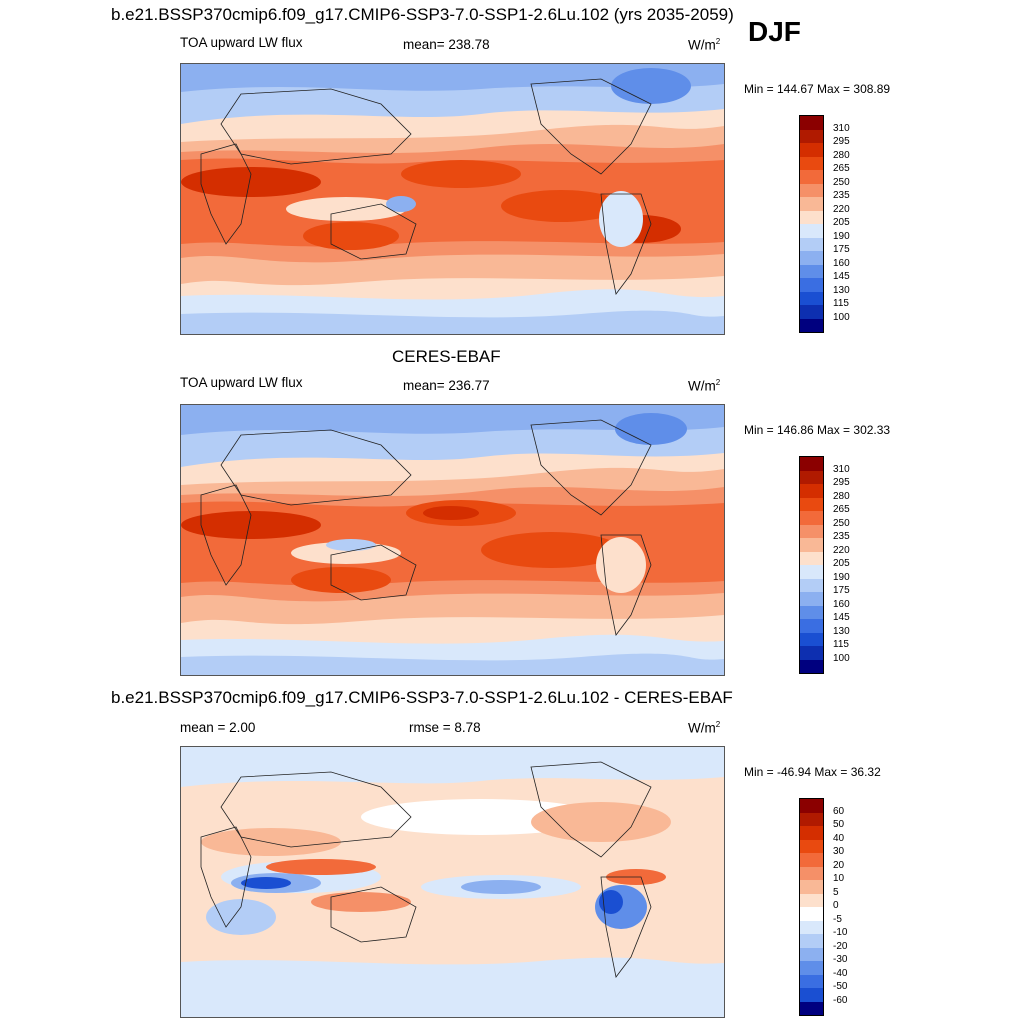 This screenshot has height=1024, width=1024. Describe the element at coordinates (839, 824) in the screenshot. I see `colorbar-tick-label: 50` at that location.